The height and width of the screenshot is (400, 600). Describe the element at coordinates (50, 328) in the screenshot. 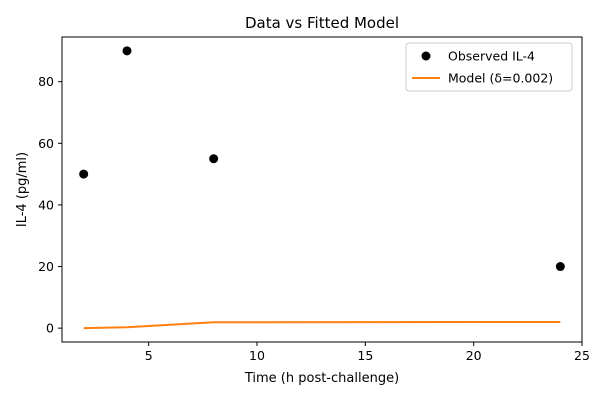

I see `y-tick-label: 0` at that location.